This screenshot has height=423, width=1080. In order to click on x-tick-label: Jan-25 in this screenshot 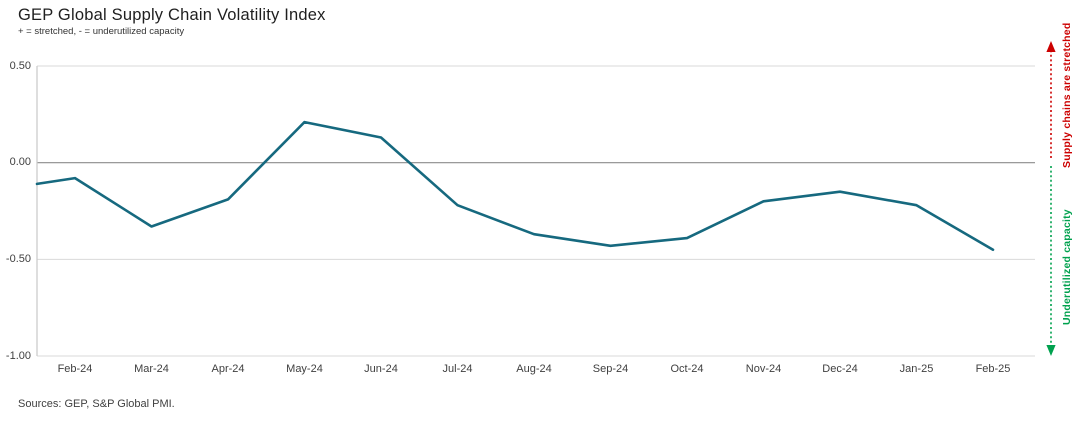, I will do `click(916, 369)`.